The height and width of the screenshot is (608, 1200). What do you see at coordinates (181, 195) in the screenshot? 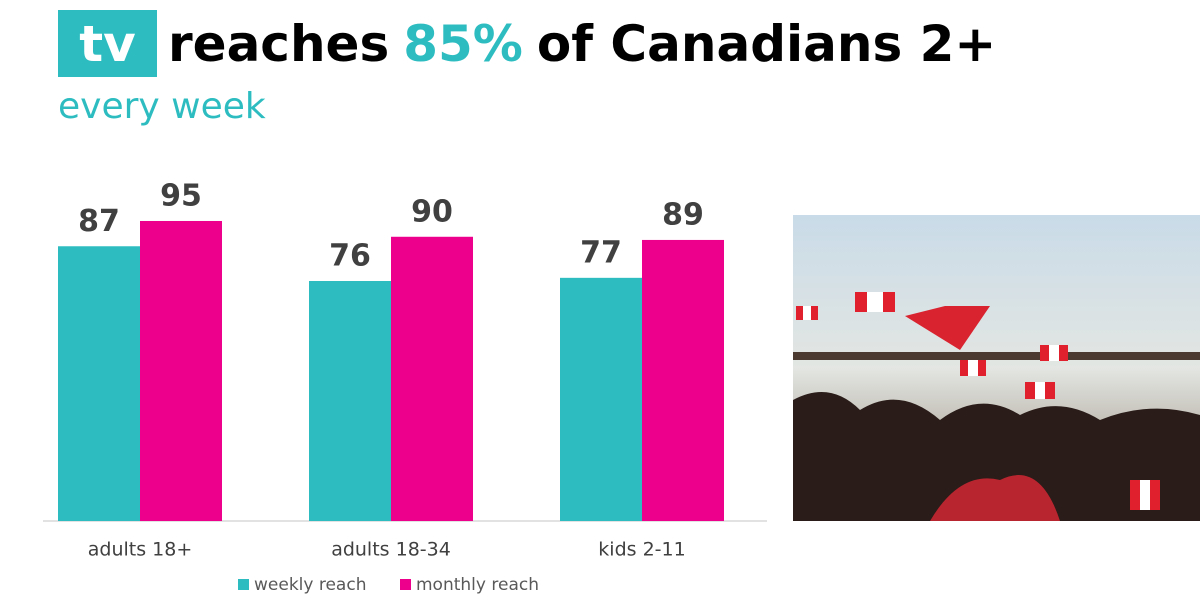
I see `data-label: 95` at bounding box center [181, 195].